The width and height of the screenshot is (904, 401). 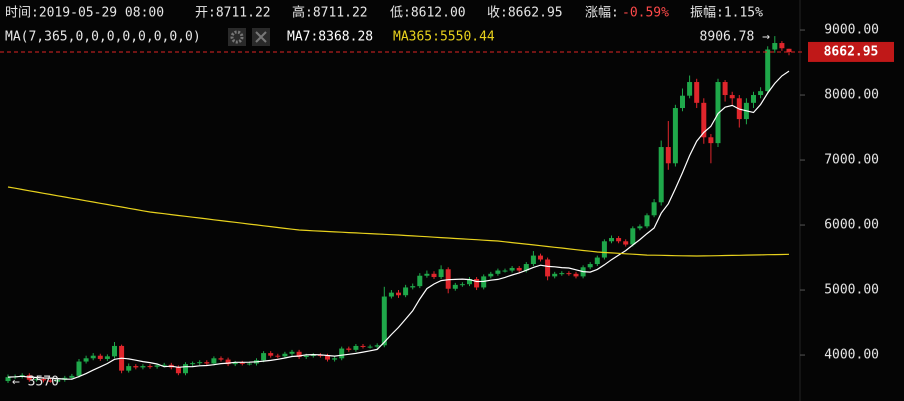 I want to click on gear-icon, so click(x=237, y=37).